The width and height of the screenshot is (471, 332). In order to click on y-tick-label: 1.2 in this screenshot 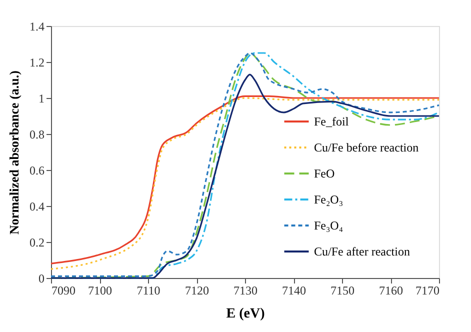, I will do `click(37, 63)`.